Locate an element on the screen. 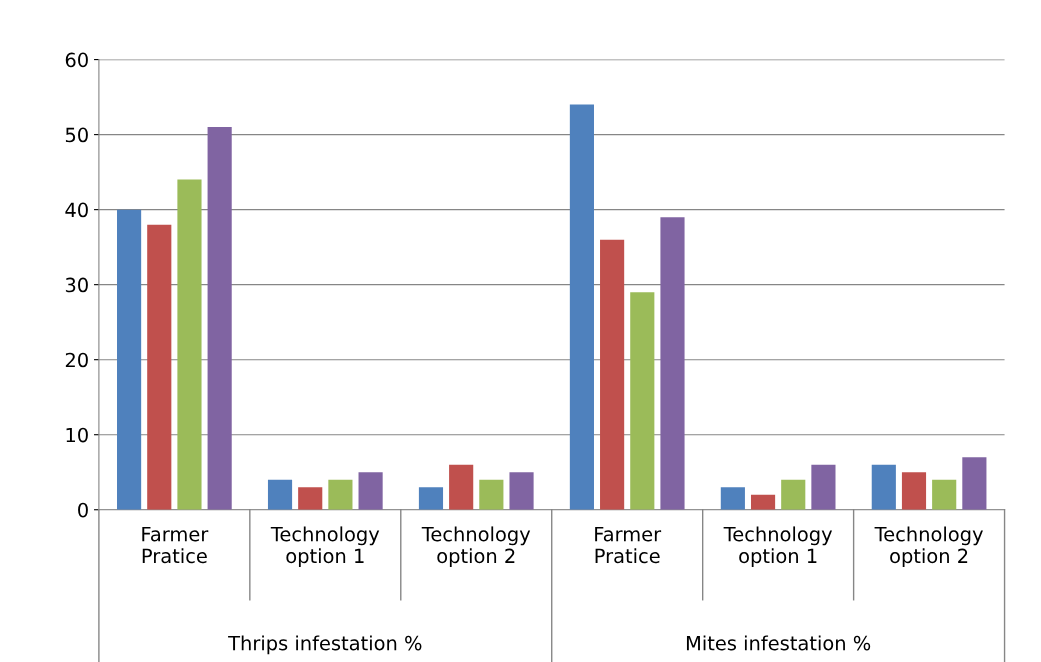 Image resolution: width=1041 pixels, height=662 pixels. text: Mites infestation % is located at coordinates (778, 643).